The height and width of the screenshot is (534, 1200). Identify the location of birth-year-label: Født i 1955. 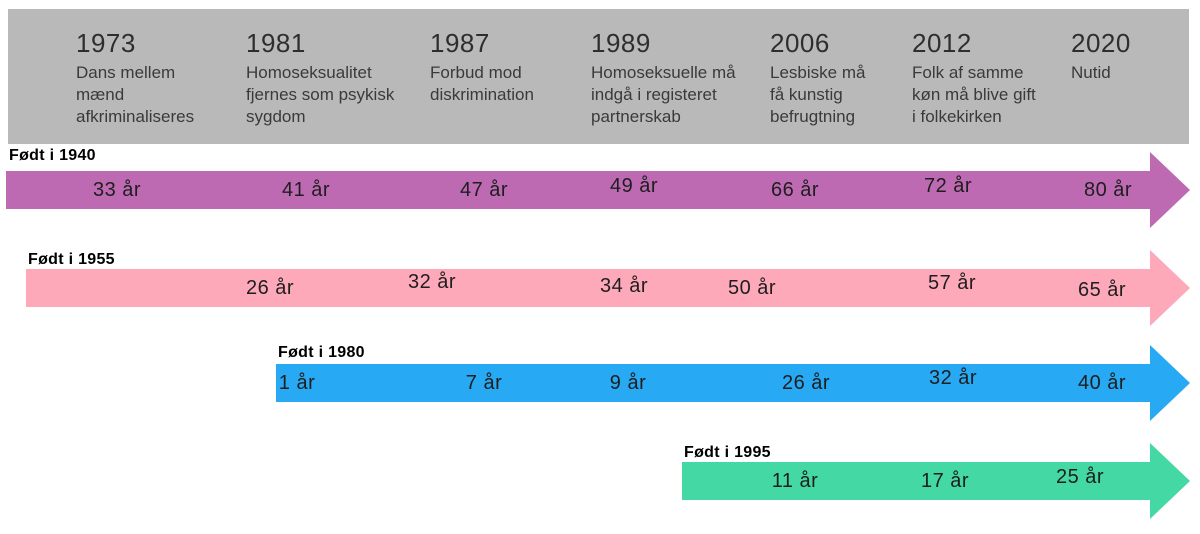
(71, 259).